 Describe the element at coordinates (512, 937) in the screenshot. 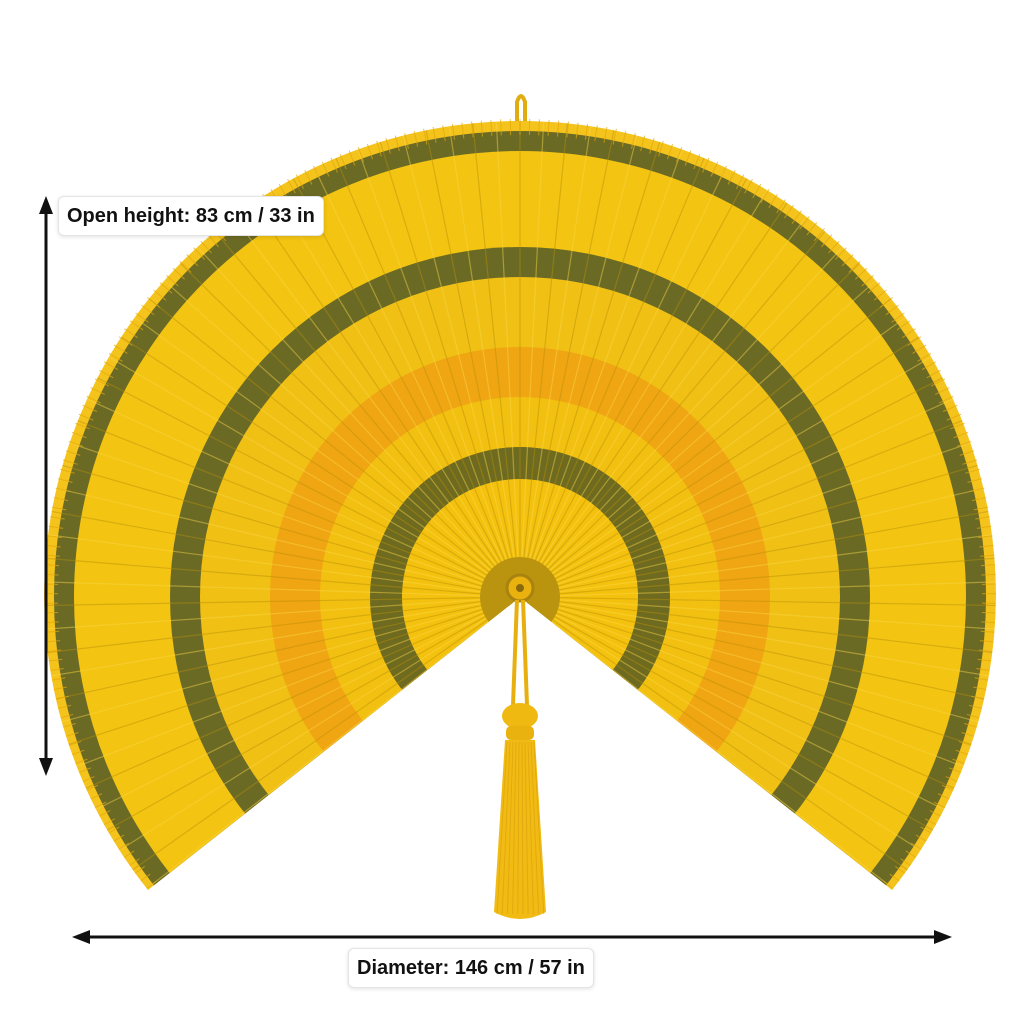

I see `diameter-arrow` at that location.